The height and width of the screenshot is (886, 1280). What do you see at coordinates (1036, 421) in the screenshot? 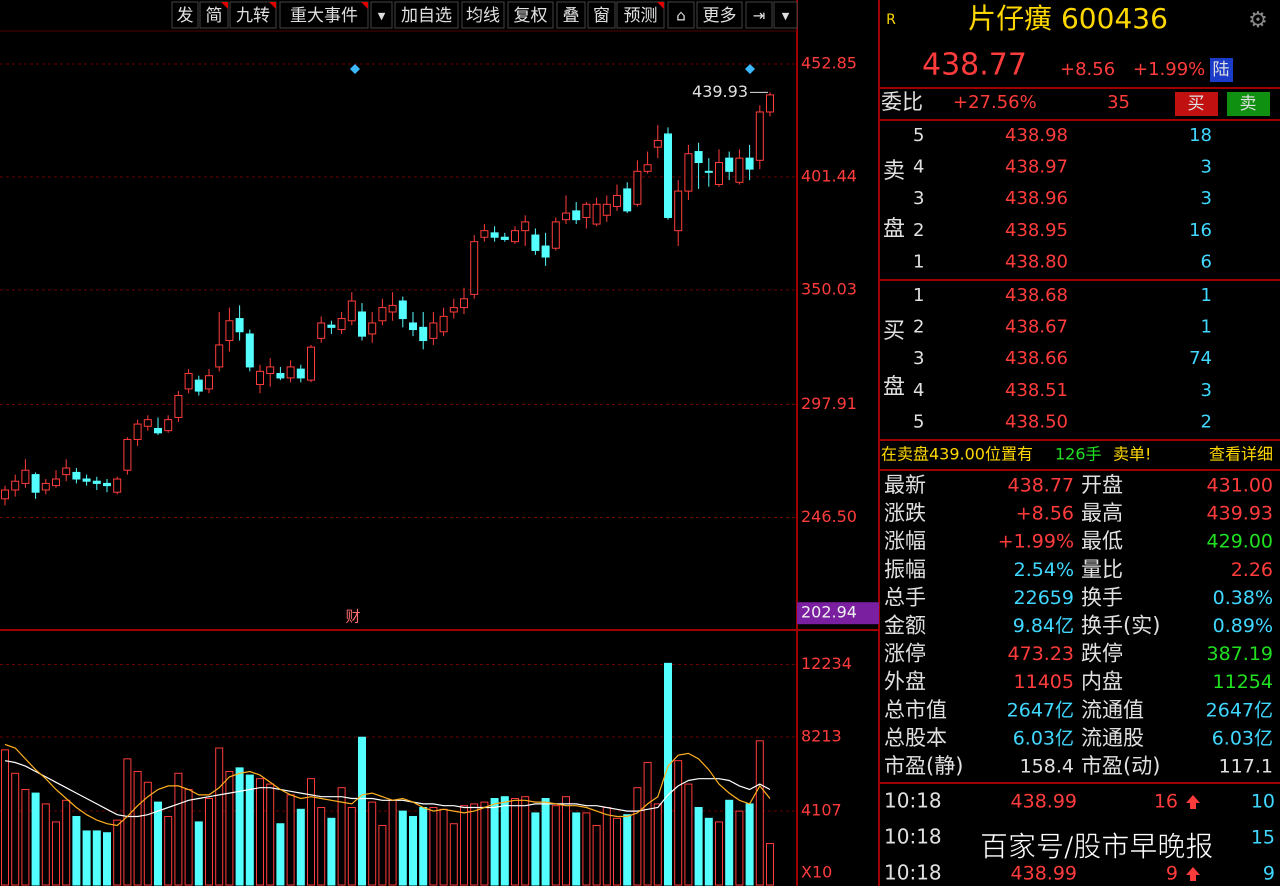
I see `book-price: 438.50` at bounding box center [1036, 421].